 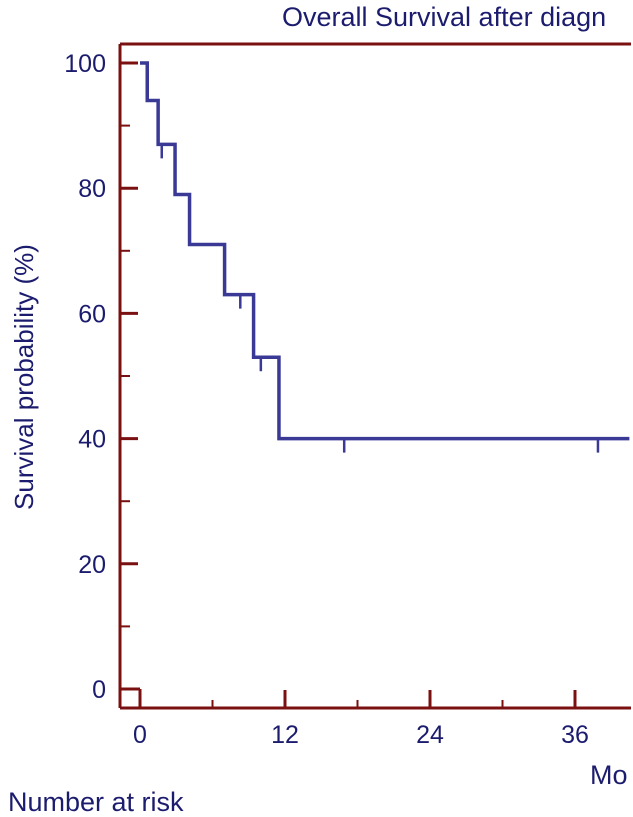 What do you see at coordinates (24, 377) in the screenshot?
I see `y-axis-title: Survival probability (%)` at bounding box center [24, 377].